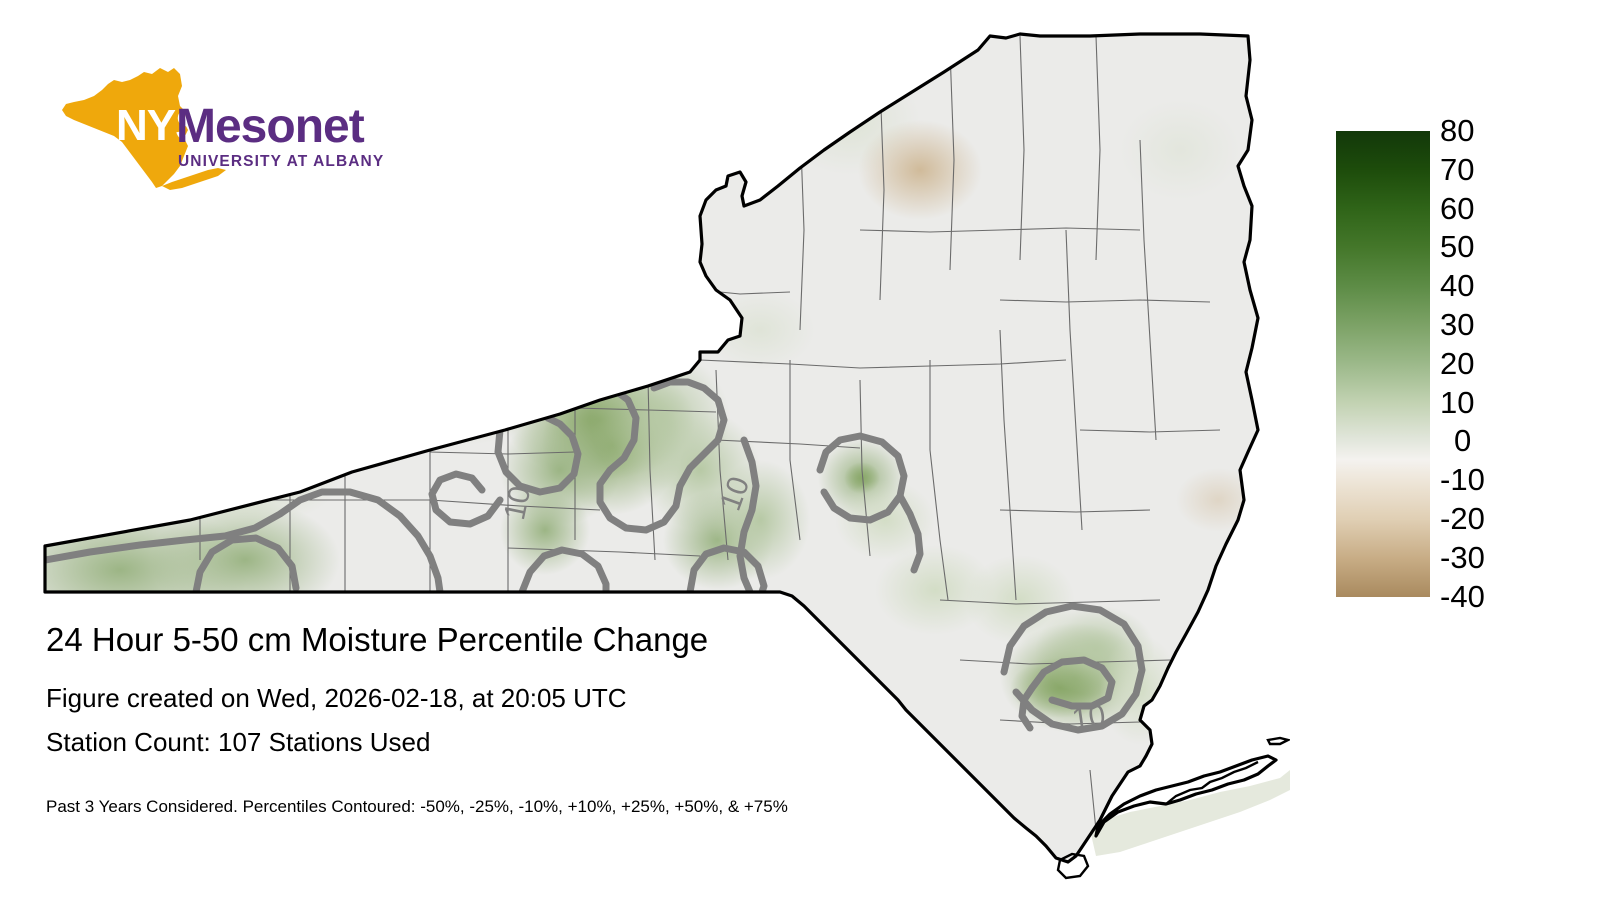 The image size is (1600, 900). What do you see at coordinates (1457, 130) in the screenshot?
I see `colorbar-tick-80: 80` at bounding box center [1457, 130].